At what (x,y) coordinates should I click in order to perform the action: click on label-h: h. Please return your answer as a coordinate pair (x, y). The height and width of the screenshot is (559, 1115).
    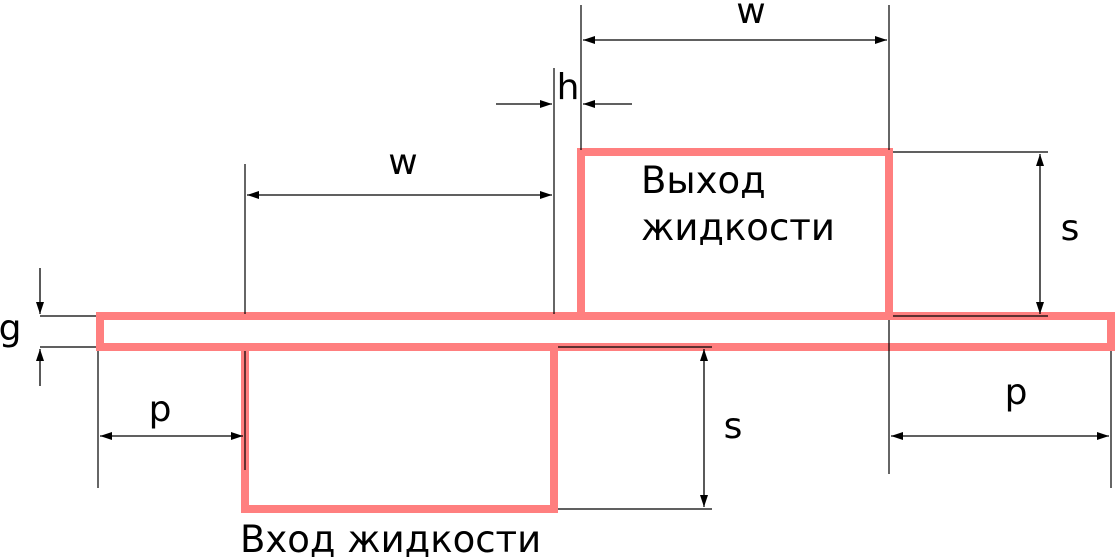
    Looking at the image, I should click on (568, 87).